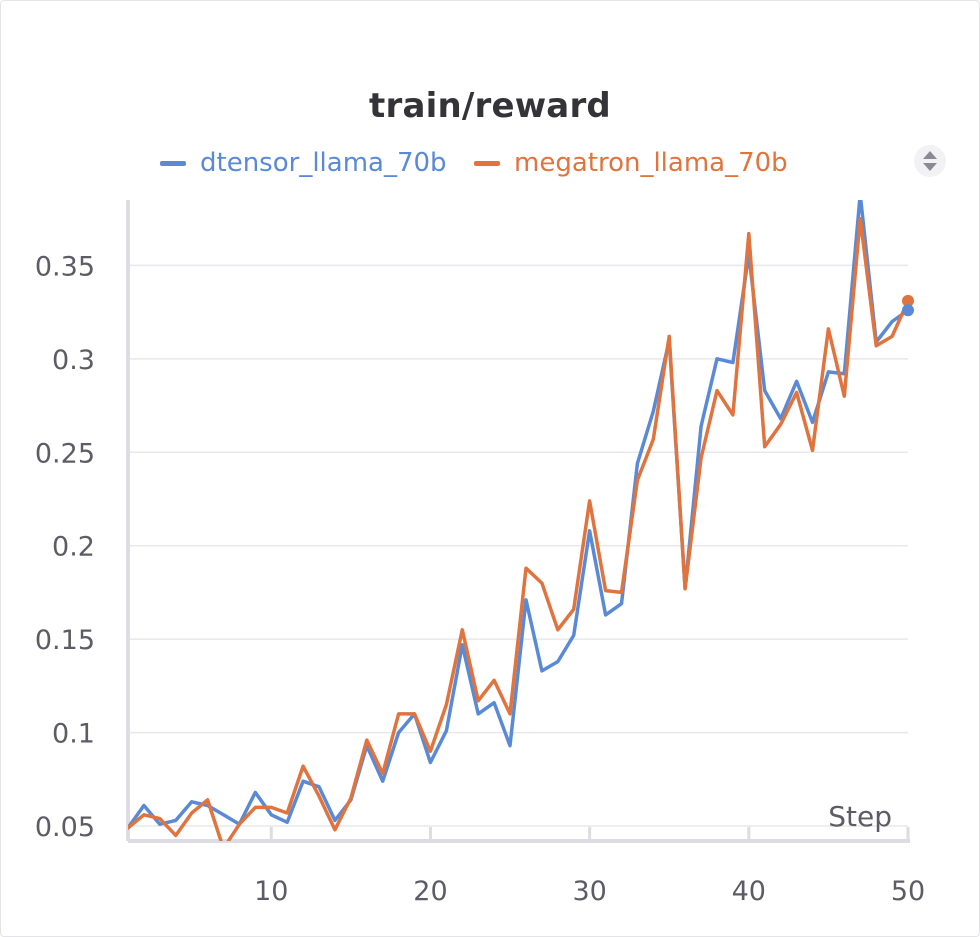 The width and height of the screenshot is (980, 937). Describe the element at coordinates (73, 734) in the screenshot. I see `y-tick-label: 0.1` at that location.